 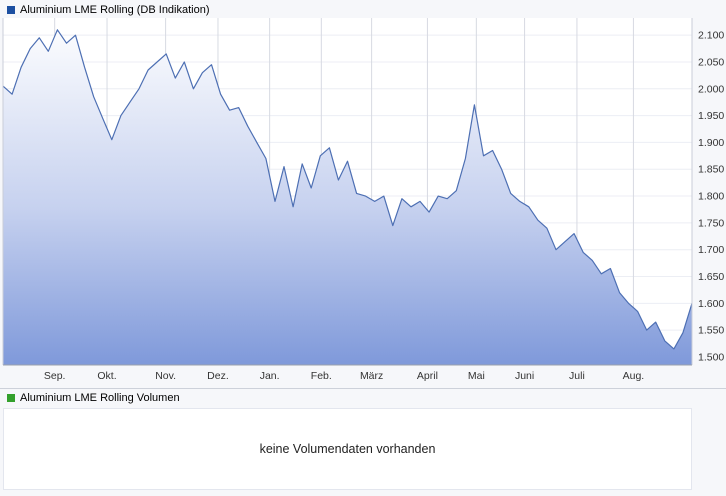 I want to click on svg-text: 1.800, so click(x=711, y=197).